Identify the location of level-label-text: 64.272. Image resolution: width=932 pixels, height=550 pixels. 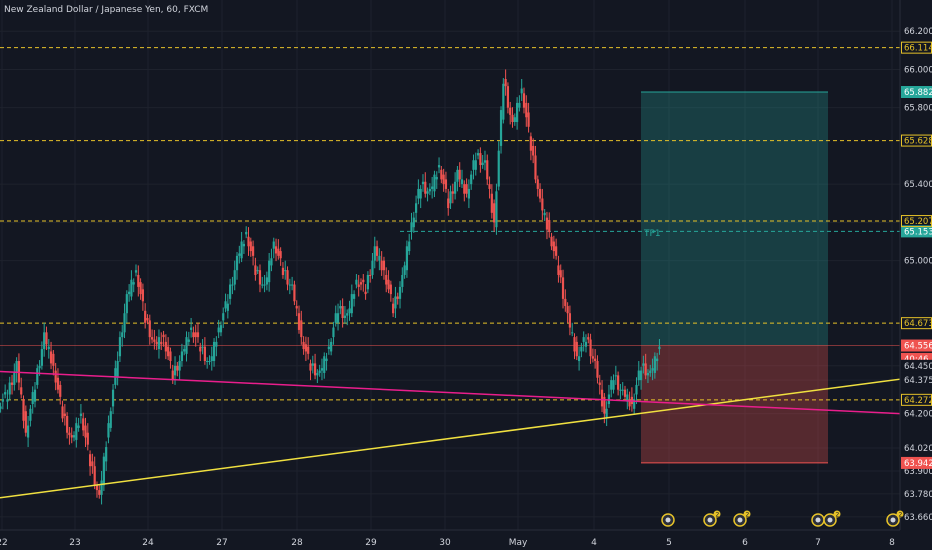
(918, 401).